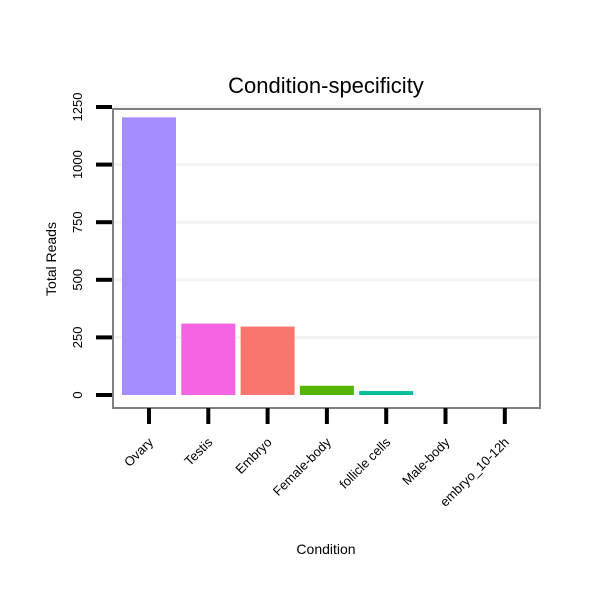 Image resolution: width=600 pixels, height=600 pixels. What do you see at coordinates (77, 280) in the screenshot?
I see `y-tick-label: 500` at bounding box center [77, 280].